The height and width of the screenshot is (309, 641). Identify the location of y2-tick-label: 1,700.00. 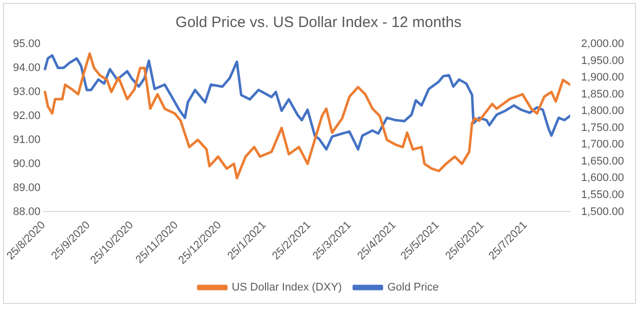
(602, 144).